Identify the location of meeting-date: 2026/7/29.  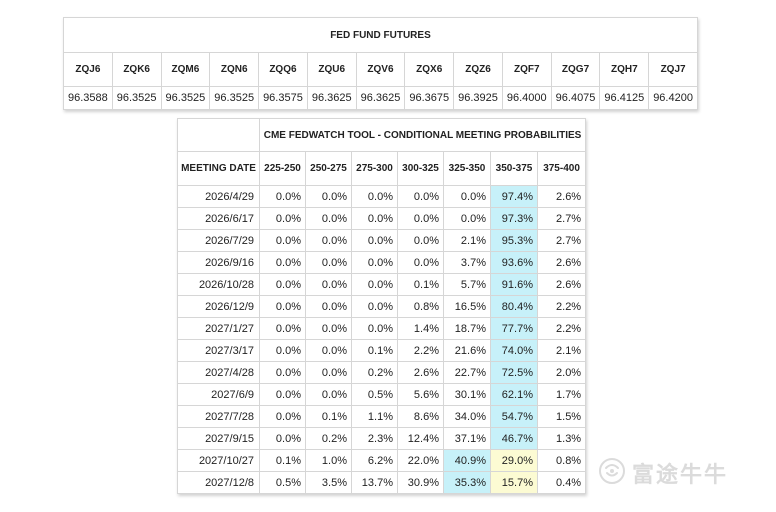
(218, 240).